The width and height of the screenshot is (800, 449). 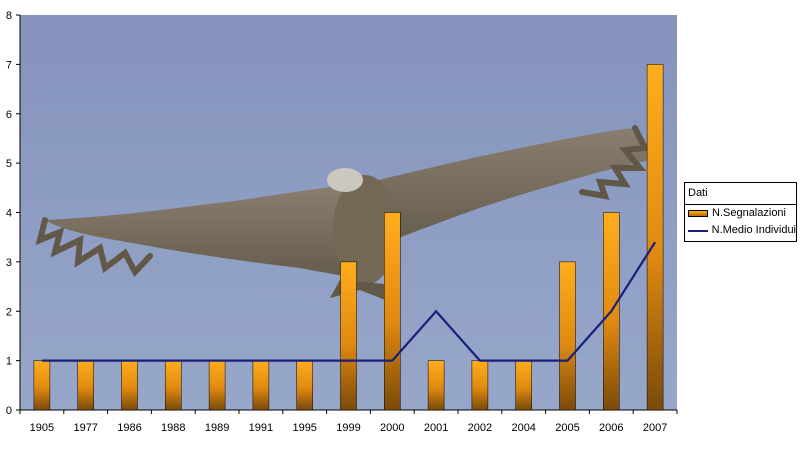 I want to click on y-tick-label: 8, so click(x=9, y=16).